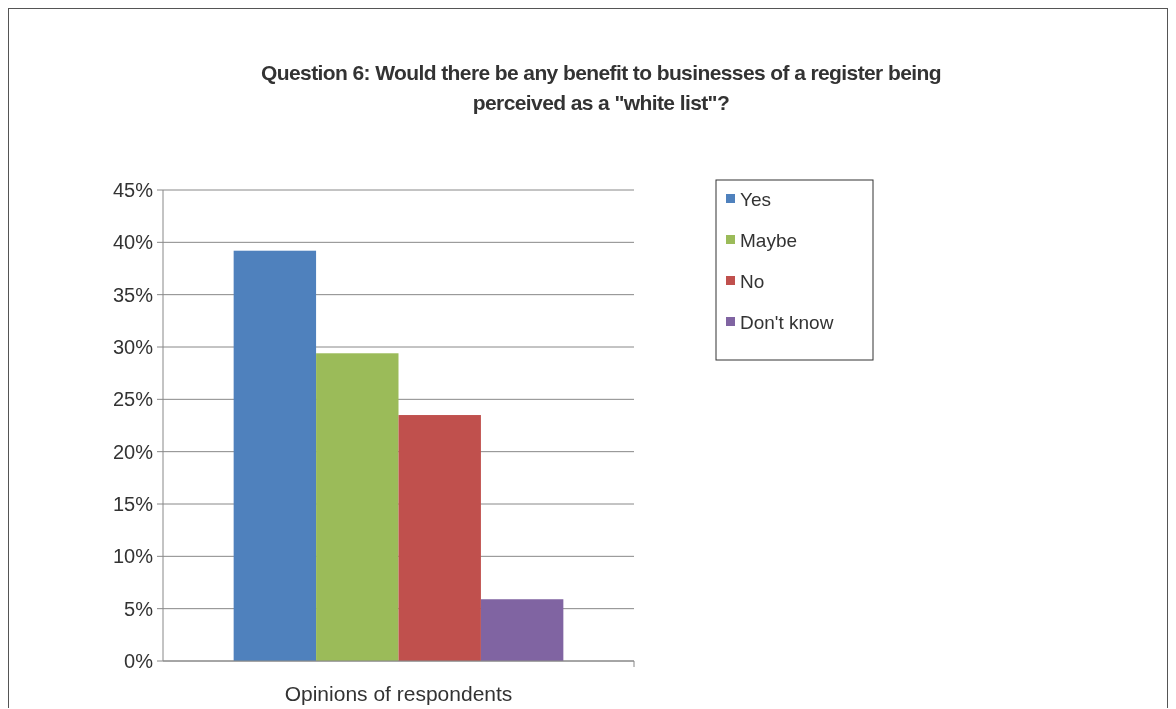 The width and height of the screenshot is (1176, 709). Describe the element at coordinates (139, 608) in the screenshot. I see `y-tick-label: 5%` at that location.